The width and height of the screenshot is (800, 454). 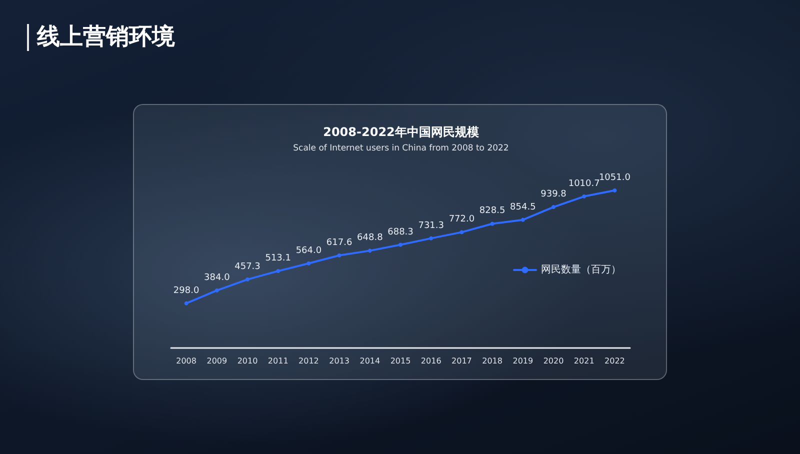 I want to click on x-tick-label: 2014, so click(x=370, y=361).